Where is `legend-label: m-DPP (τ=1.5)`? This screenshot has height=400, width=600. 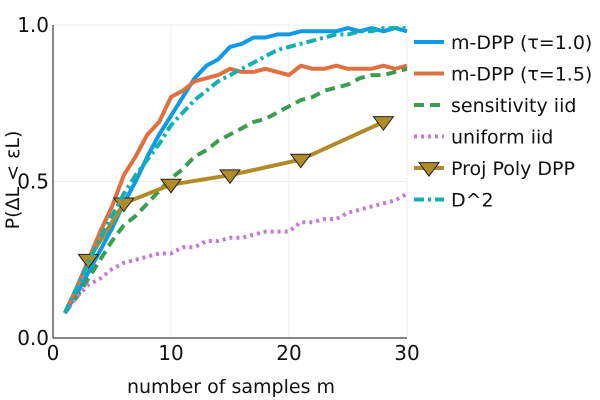
legend-label: m-DPP (τ=1.5) is located at coordinates (521, 75).